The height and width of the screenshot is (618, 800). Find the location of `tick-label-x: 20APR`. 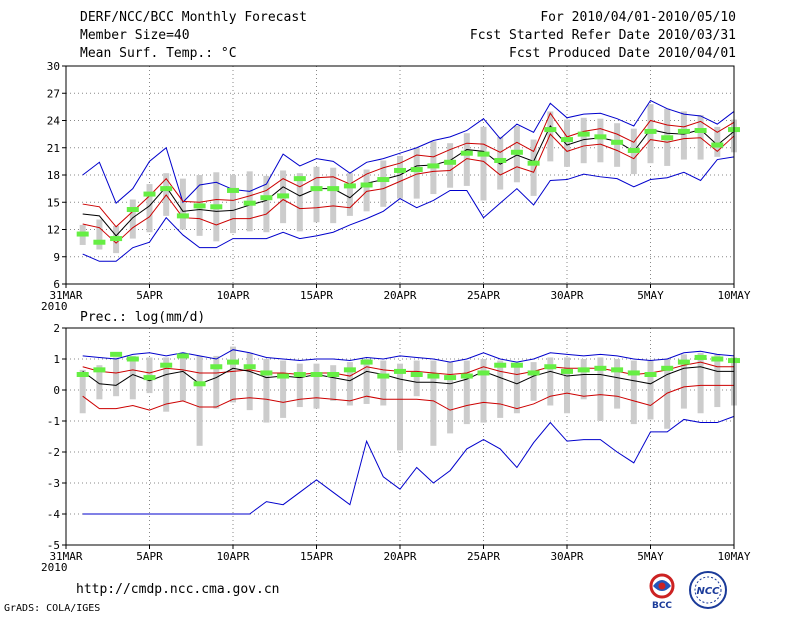

tick-label-x: 20APR is located at coordinates (399, 295).